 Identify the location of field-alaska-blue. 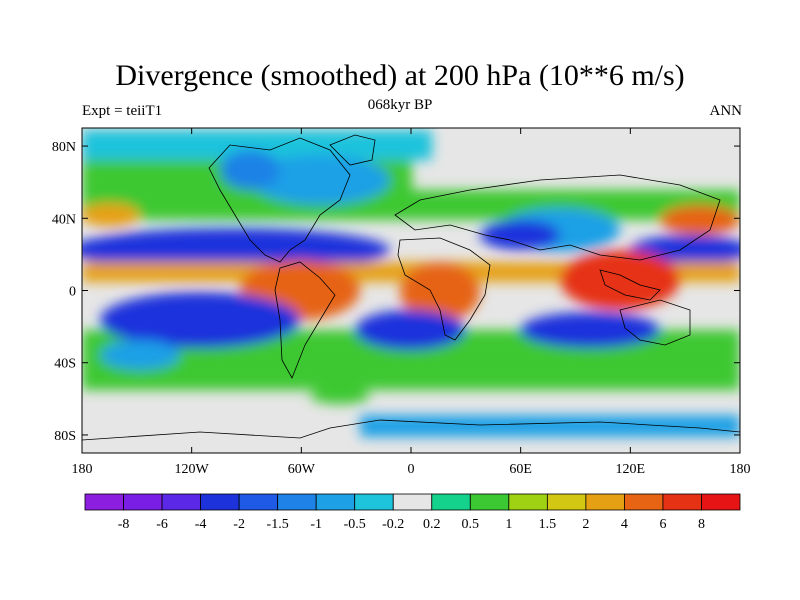
(250, 170).